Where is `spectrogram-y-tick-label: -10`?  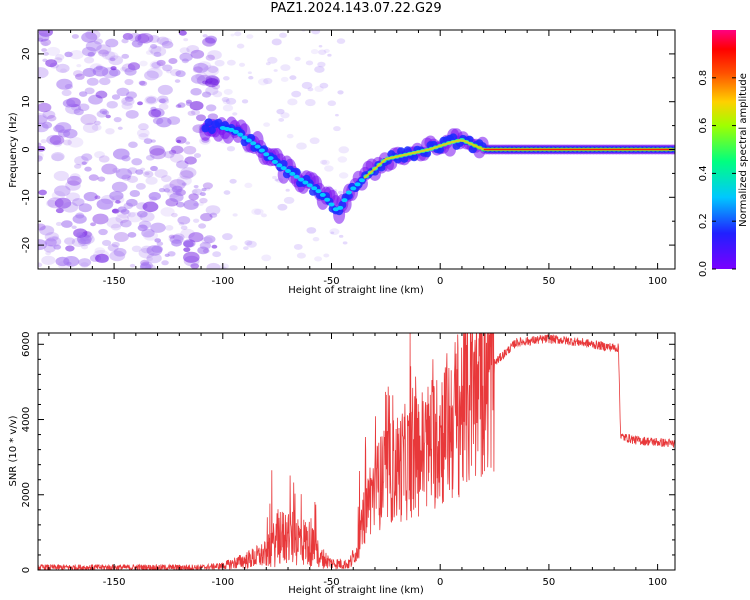 spectrogram-y-tick-label: -10 is located at coordinates (26, 197).